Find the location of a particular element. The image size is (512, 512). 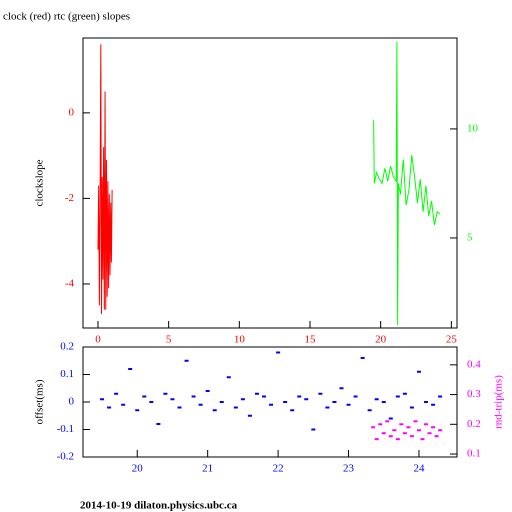

chart-title: clock (red) rtc (green) slopes is located at coordinates (66, 17).